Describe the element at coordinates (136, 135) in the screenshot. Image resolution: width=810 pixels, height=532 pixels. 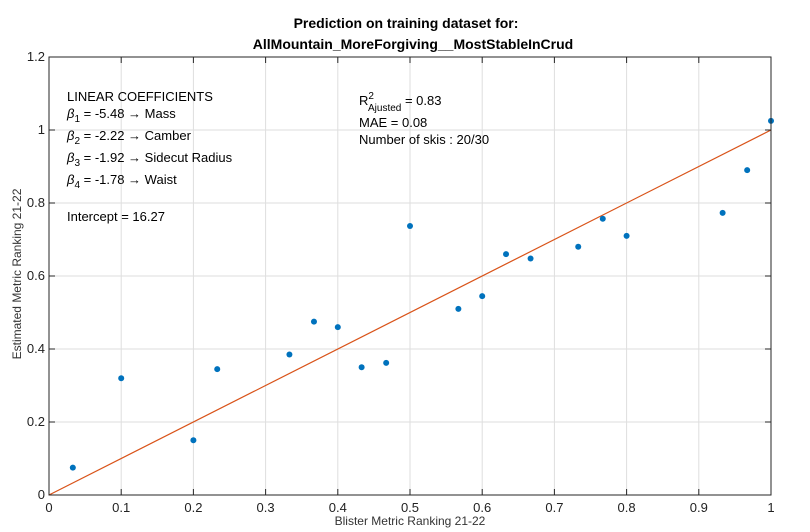
I see `coefficient-2-text: = -2.22 → Camber` at that location.